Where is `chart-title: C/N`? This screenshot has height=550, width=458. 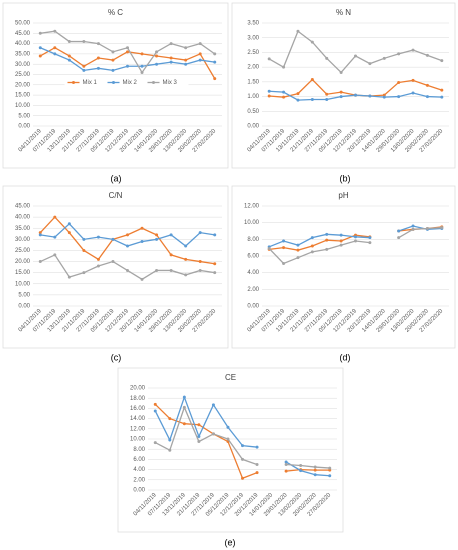 chart-title: C/N is located at coordinates (116, 195).